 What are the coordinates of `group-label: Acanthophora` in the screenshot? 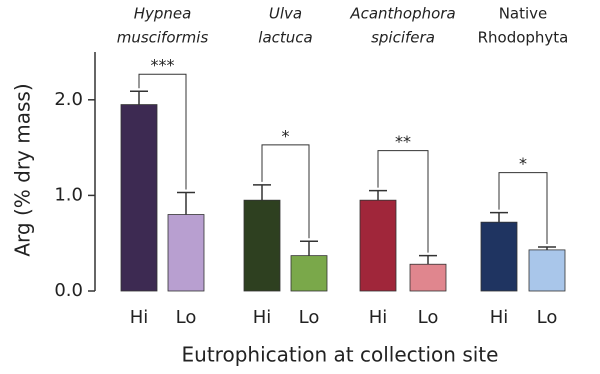 It's located at (402, 14).